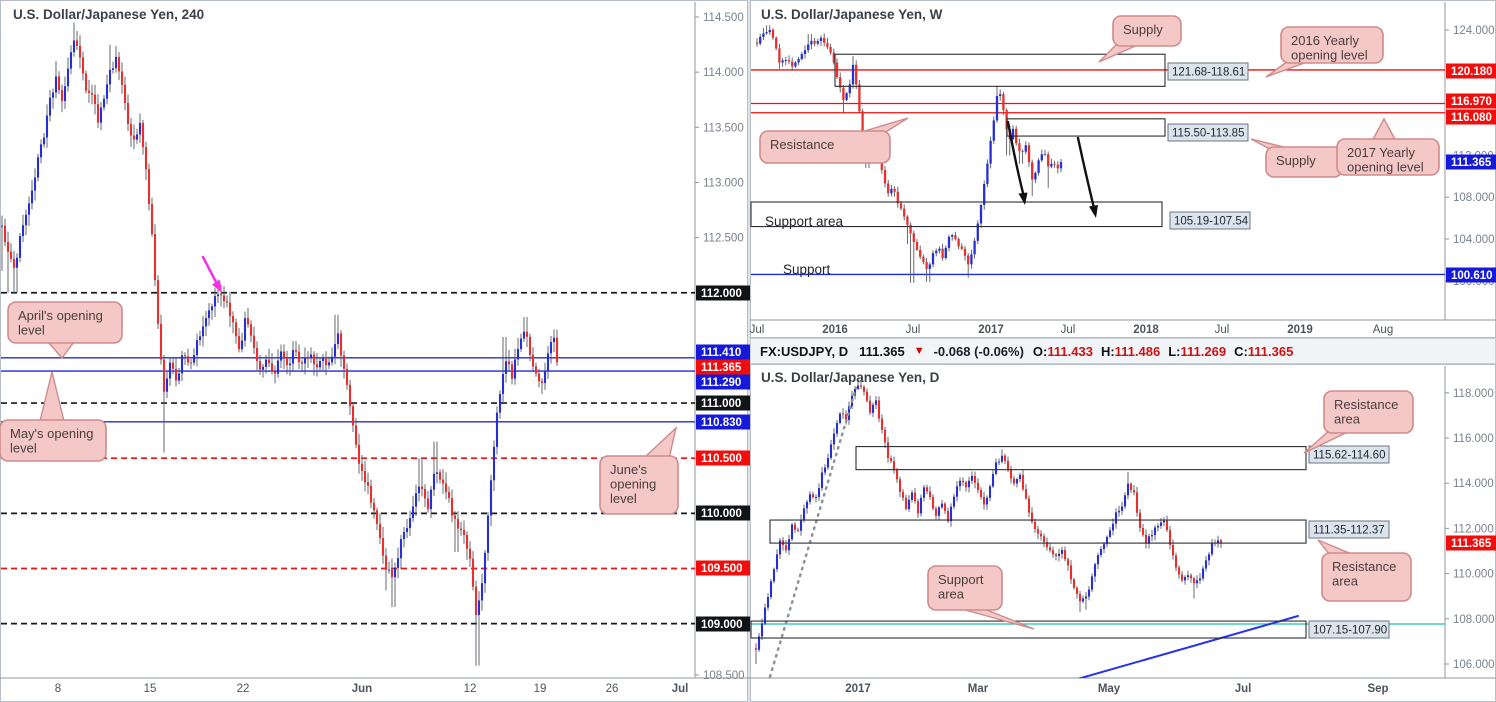 The width and height of the screenshot is (1496, 702). Describe the element at coordinates (919, 351) in the screenshot. I see `price-down-triangle-icon: ▼` at that location.